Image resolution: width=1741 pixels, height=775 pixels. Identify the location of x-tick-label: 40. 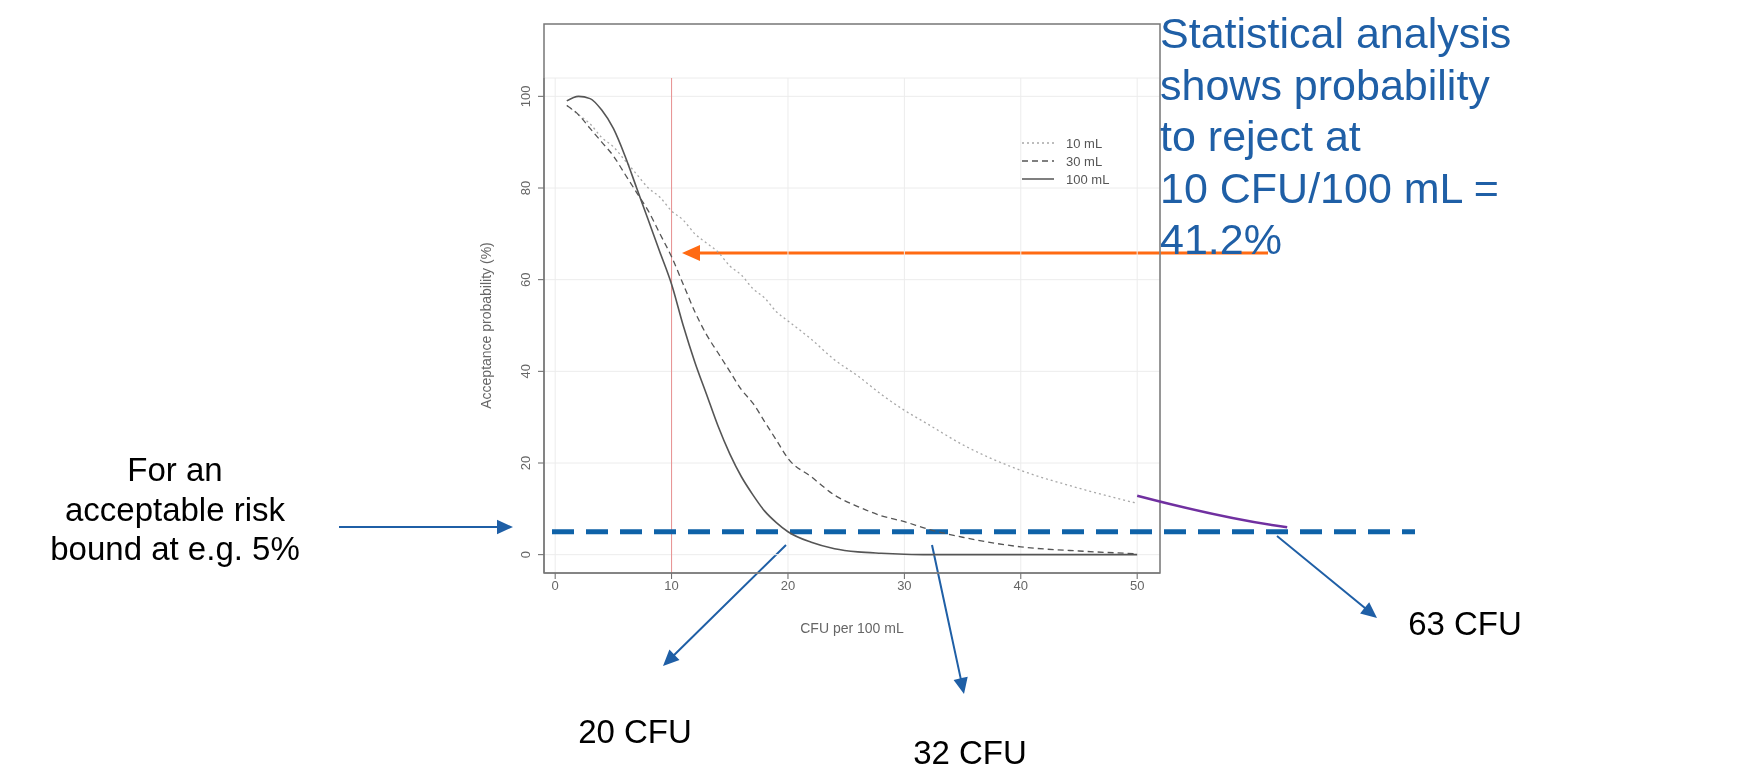
(1021, 586).